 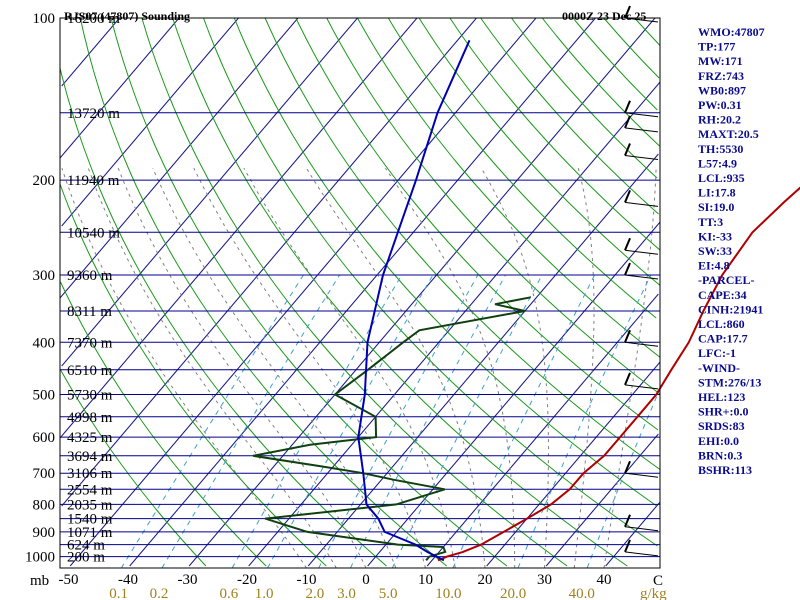 What do you see at coordinates (93, 233) in the screenshot?
I see `height-label: 10540 m` at bounding box center [93, 233].